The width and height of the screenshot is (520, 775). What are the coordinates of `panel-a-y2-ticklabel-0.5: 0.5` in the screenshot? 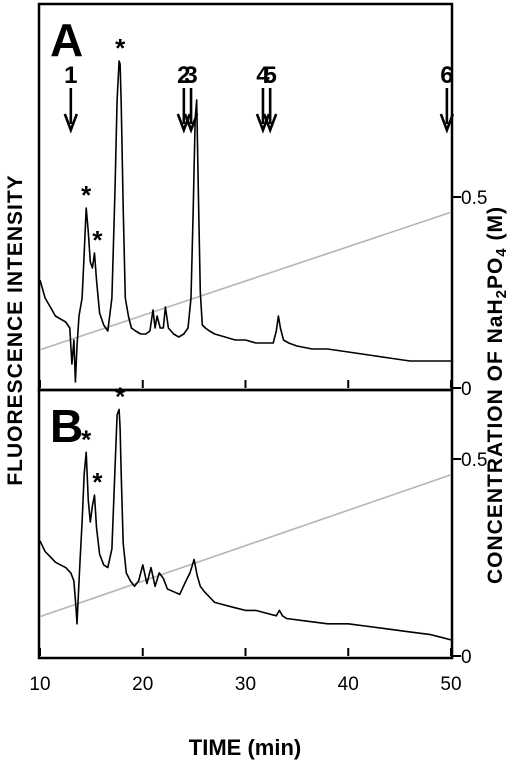 It's located at (474, 198).